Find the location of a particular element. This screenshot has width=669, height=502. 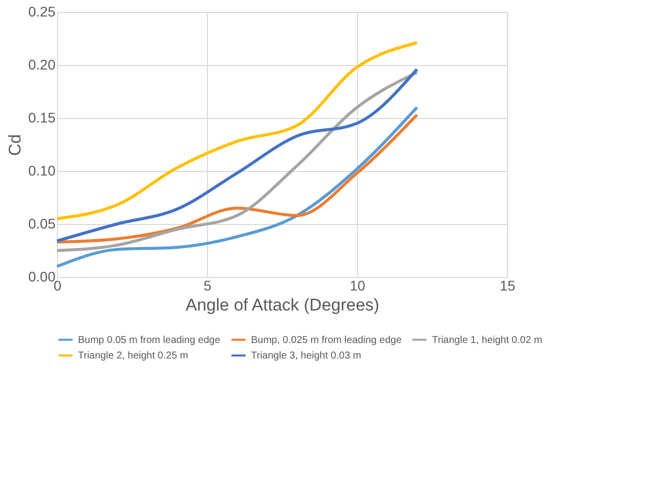

x-tick-label: 15 is located at coordinates (508, 286).